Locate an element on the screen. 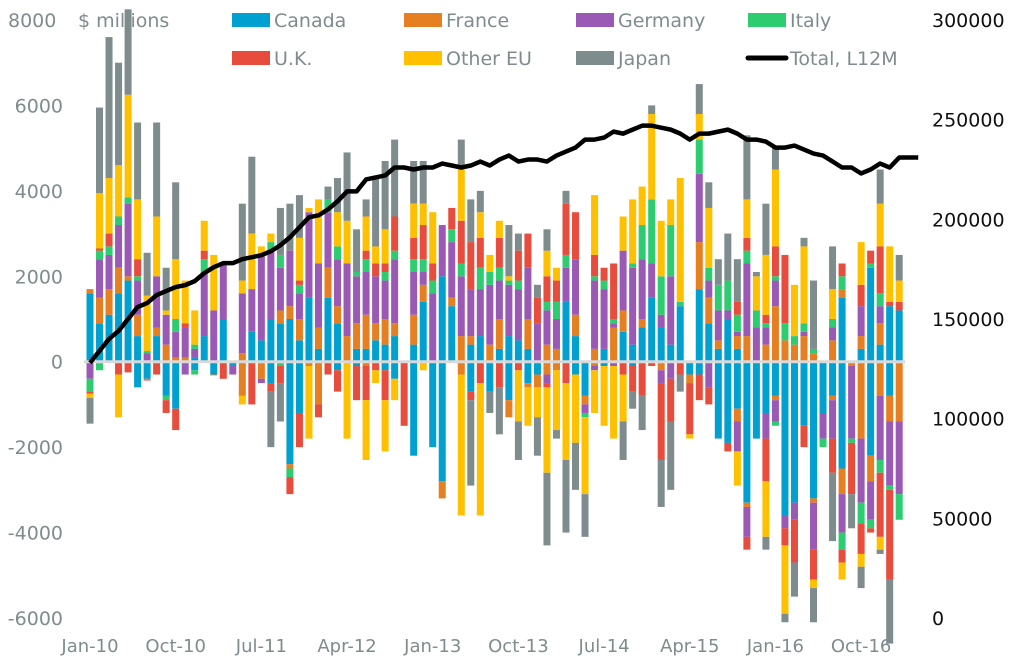 This screenshot has height=670, width=1010. x-tick-label: Jan-16 is located at coordinates (775, 646).